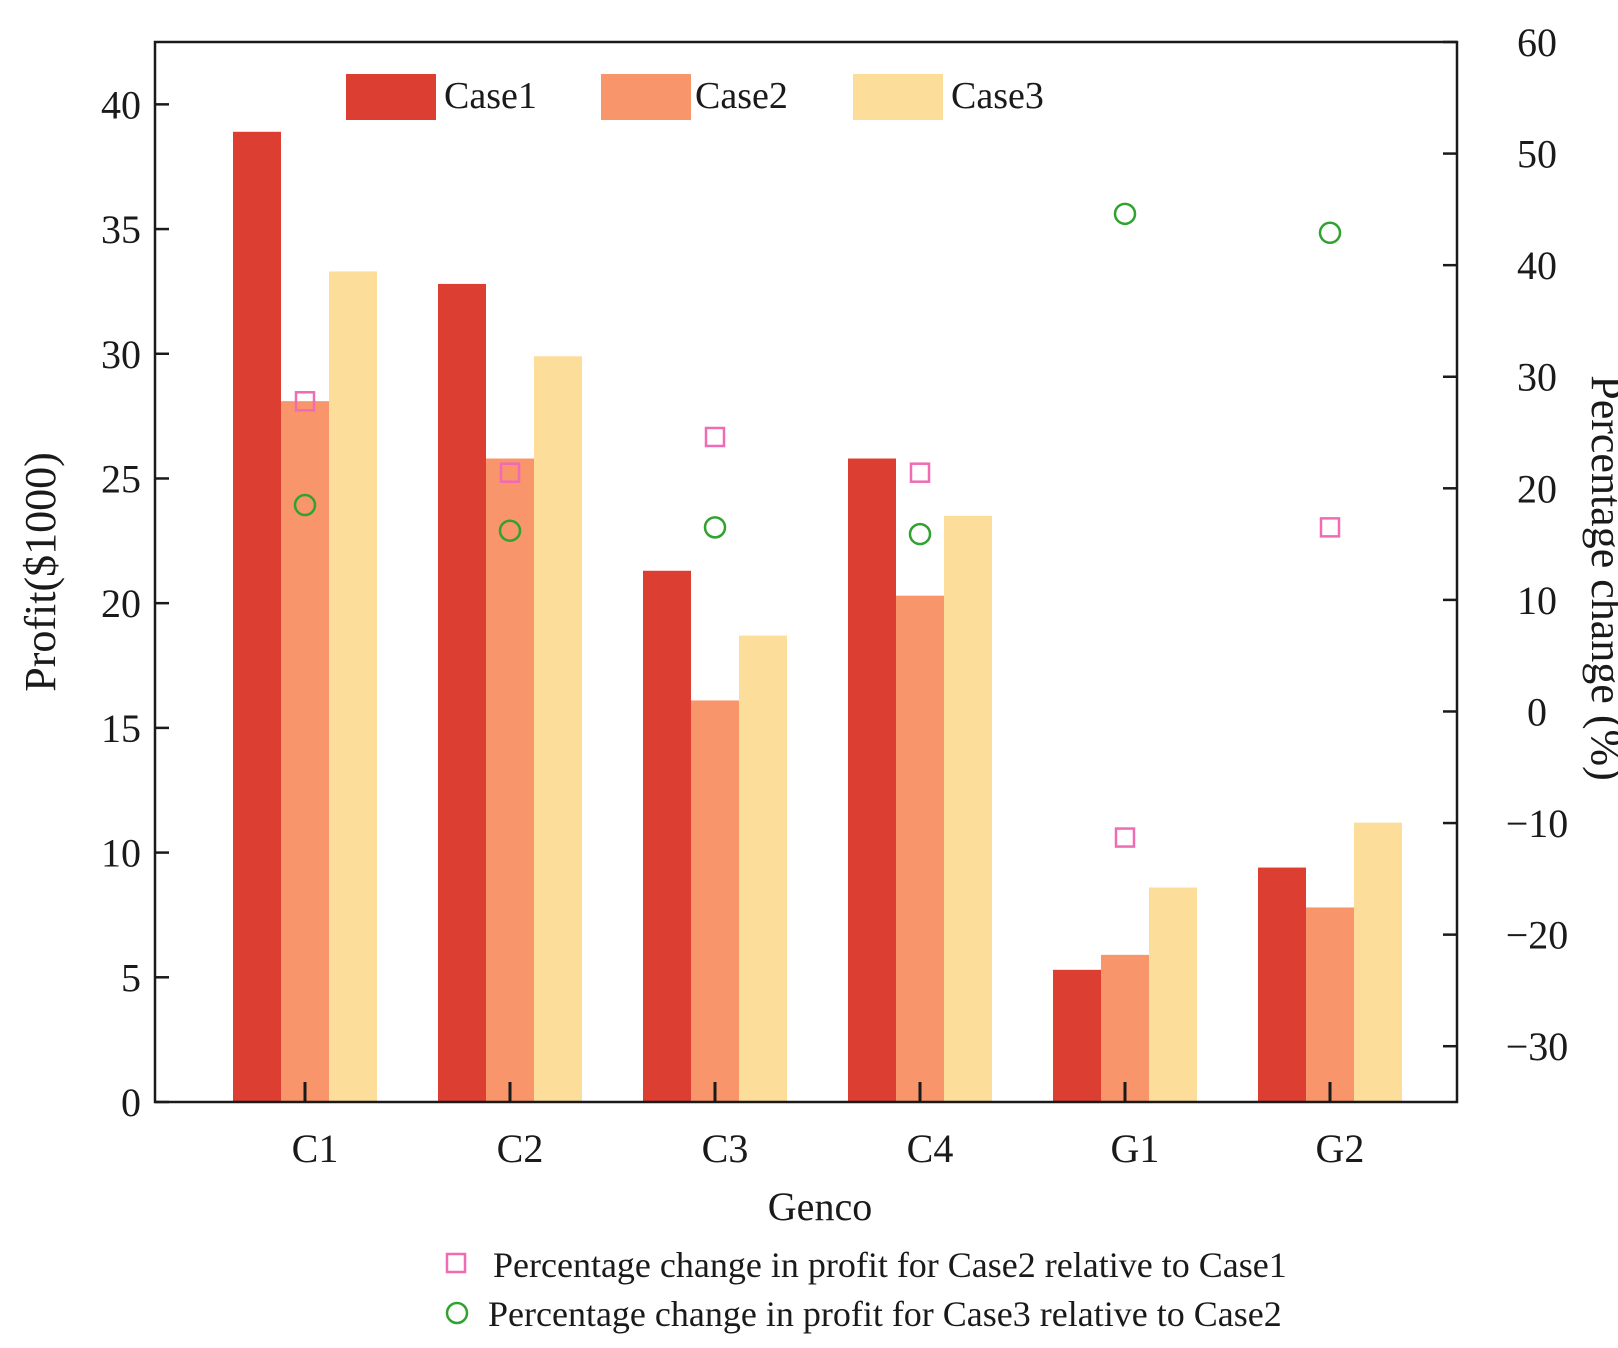 The image size is (1618, 1348). Describe the element at coordinates (121, 728) in the screenshot. I see `y-tick-label: 15` at that location.